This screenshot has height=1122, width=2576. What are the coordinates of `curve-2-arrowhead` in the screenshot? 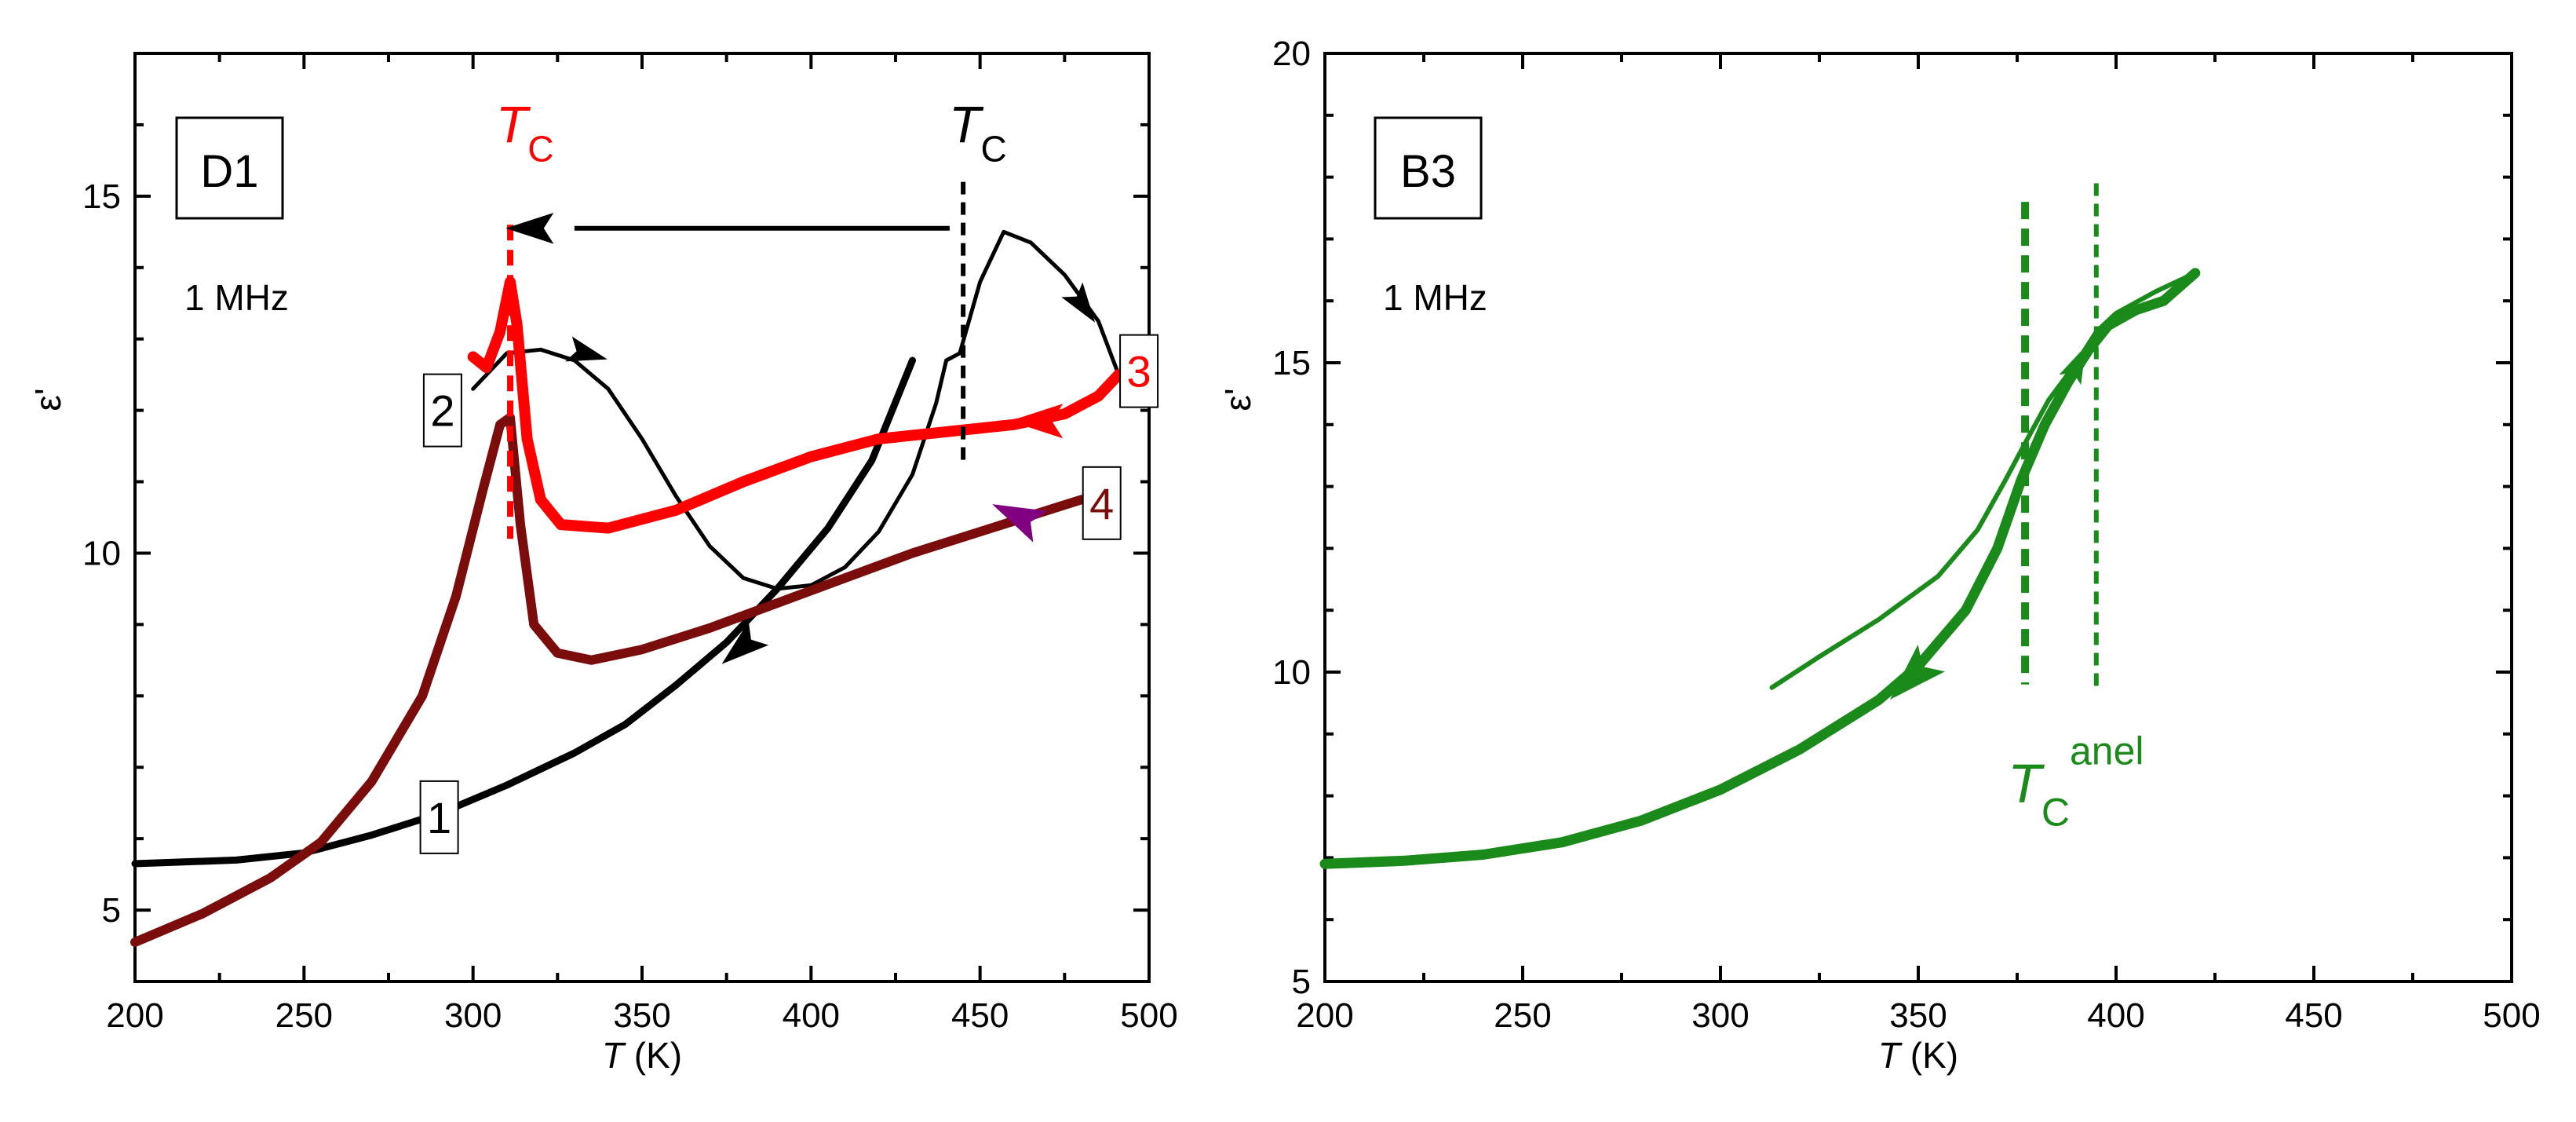 It's located at (586, 349).